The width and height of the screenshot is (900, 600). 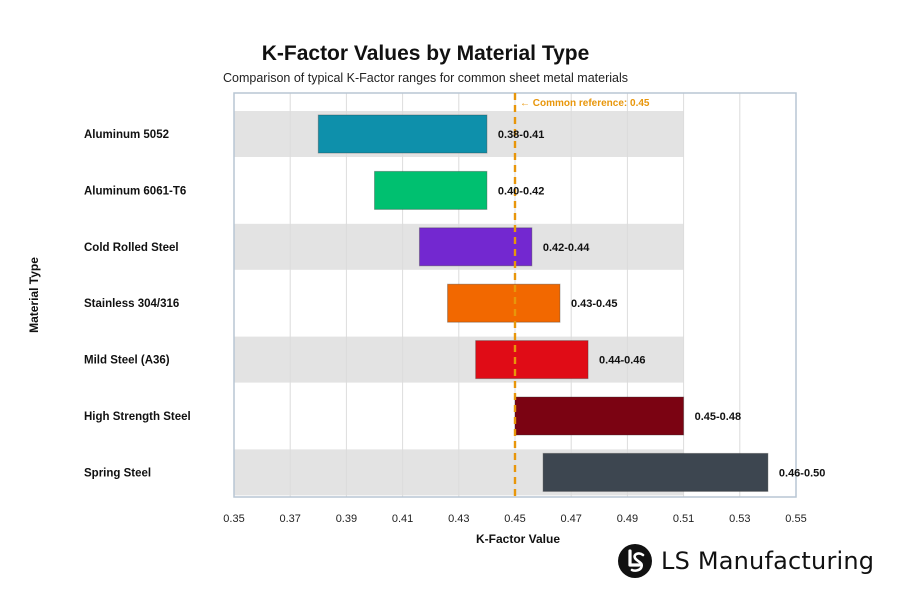 I want to click on category-label: Aluminum 6061-T6, so click(x=135, y=191).